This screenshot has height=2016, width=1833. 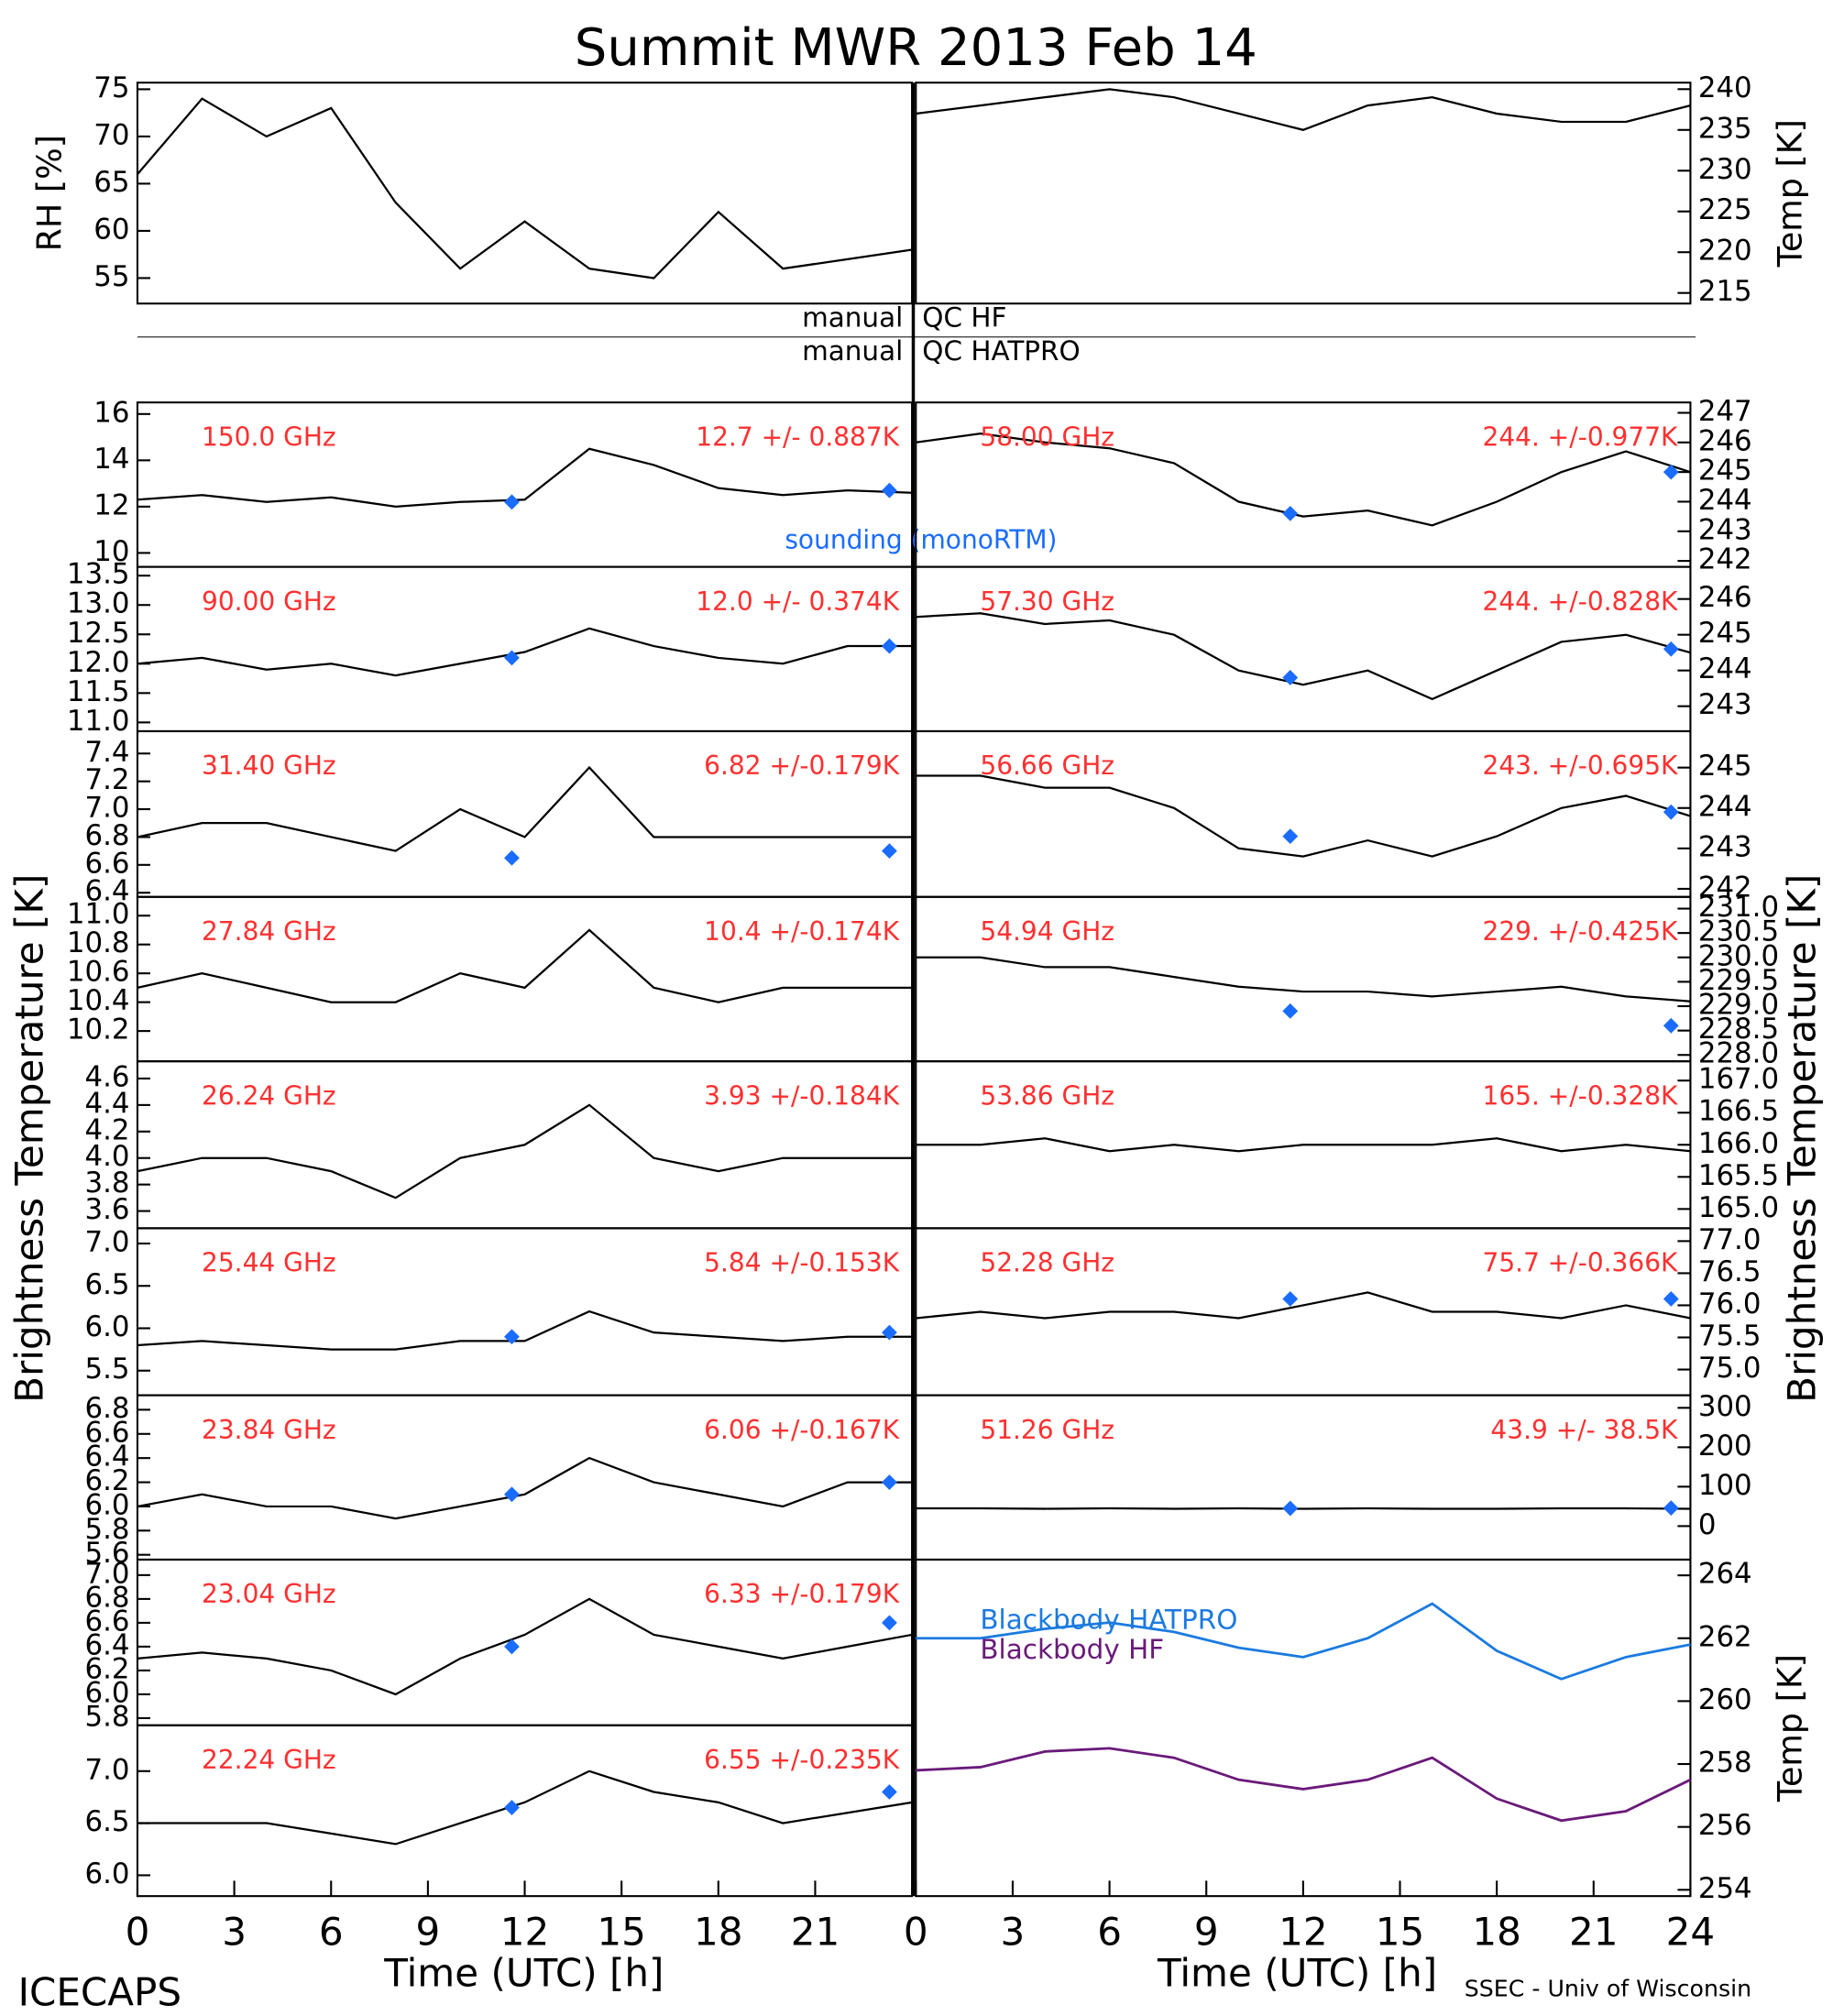 What do you see at coordinates (234, 1932) in the screenshot?
I see `x-tick-label: 3` at bounding box center [234, 1932].